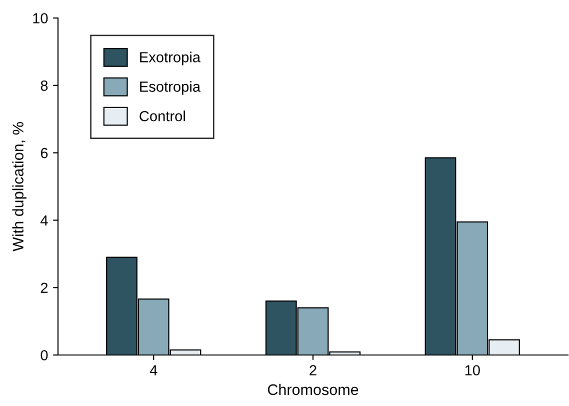 Image resolution: width=569 pixels, height=406 pixels. What do you see at coordinates (44, 220) in the screenshot?
I see `y-tick-label: 4` at bounding box center [44, 220].